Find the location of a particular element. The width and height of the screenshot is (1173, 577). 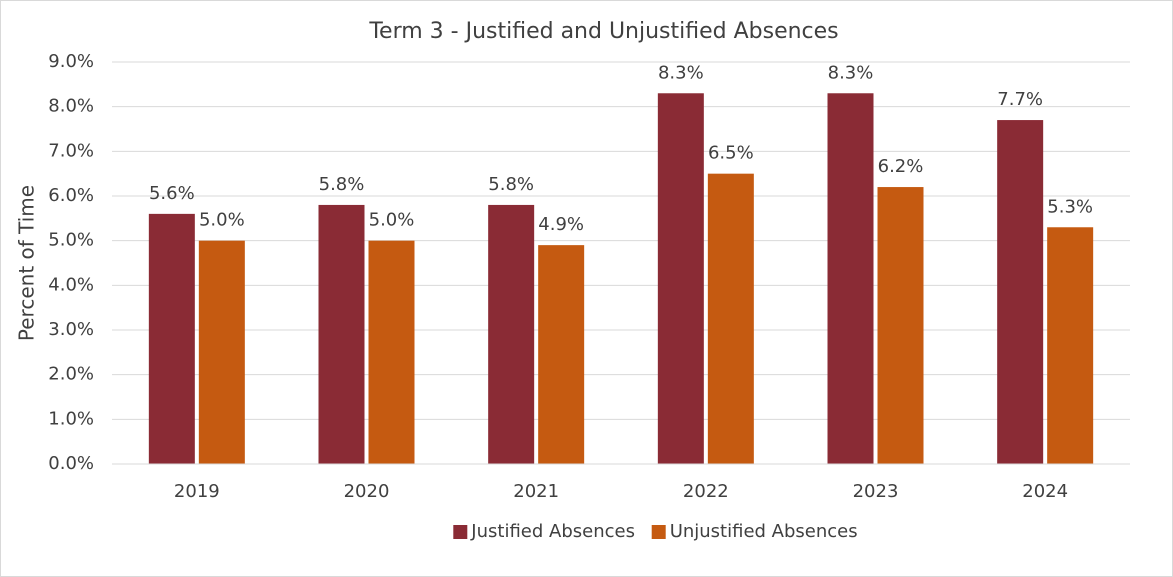

legend-label: Unjustified Absences is located at coordinates (764, 531).